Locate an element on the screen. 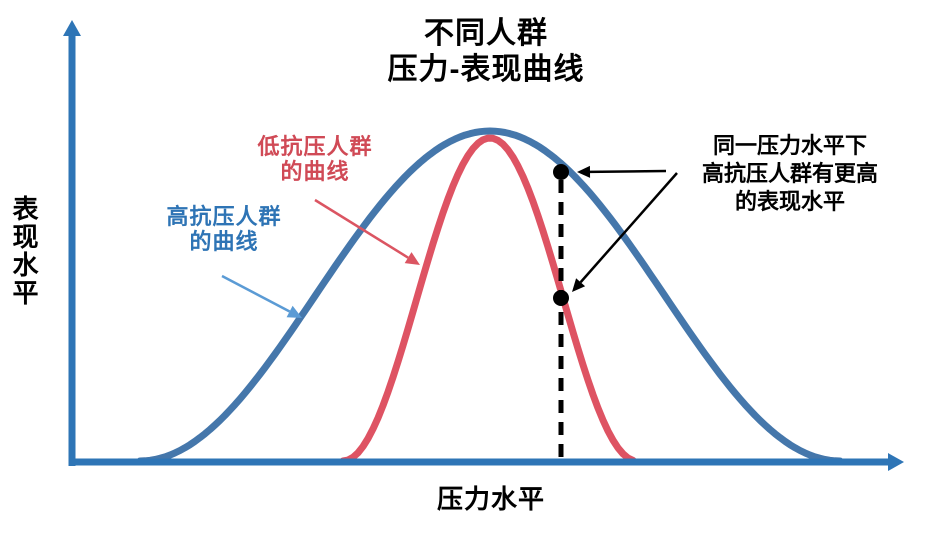 The width and height of the screenshot is (925, 535). annotation-line2: 高抗压人群有更高 is located at coordinates (789, 173).